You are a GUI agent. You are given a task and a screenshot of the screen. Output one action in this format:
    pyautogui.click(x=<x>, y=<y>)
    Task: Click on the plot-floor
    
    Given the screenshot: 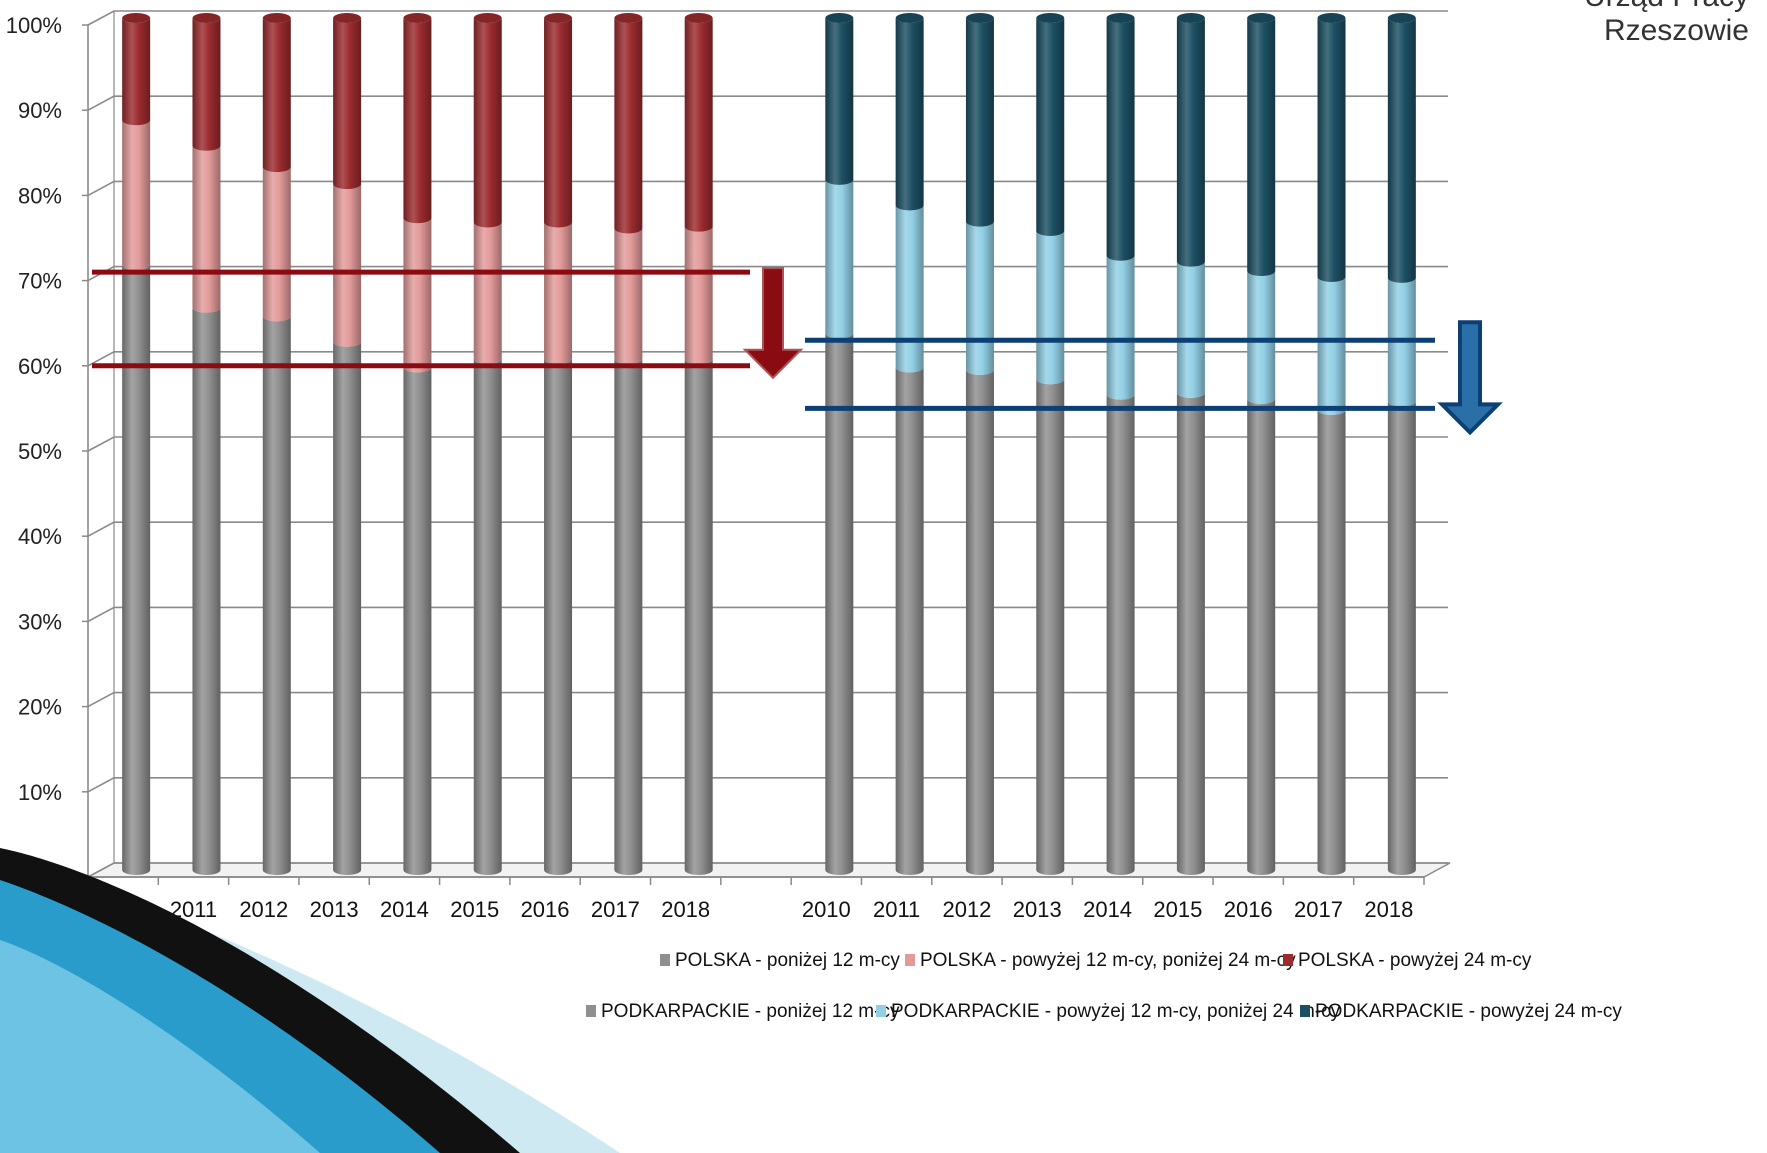 What is the action you would take?
    pyautogui.click(x=769, y=870)
    